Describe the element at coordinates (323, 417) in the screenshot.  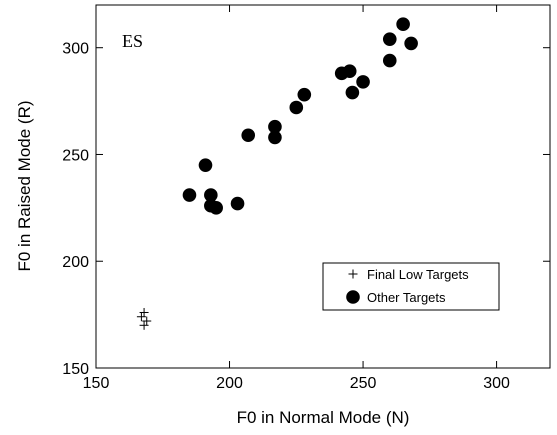
I see `x-axis-title: F0 in Normal Mode (N)` at that location.